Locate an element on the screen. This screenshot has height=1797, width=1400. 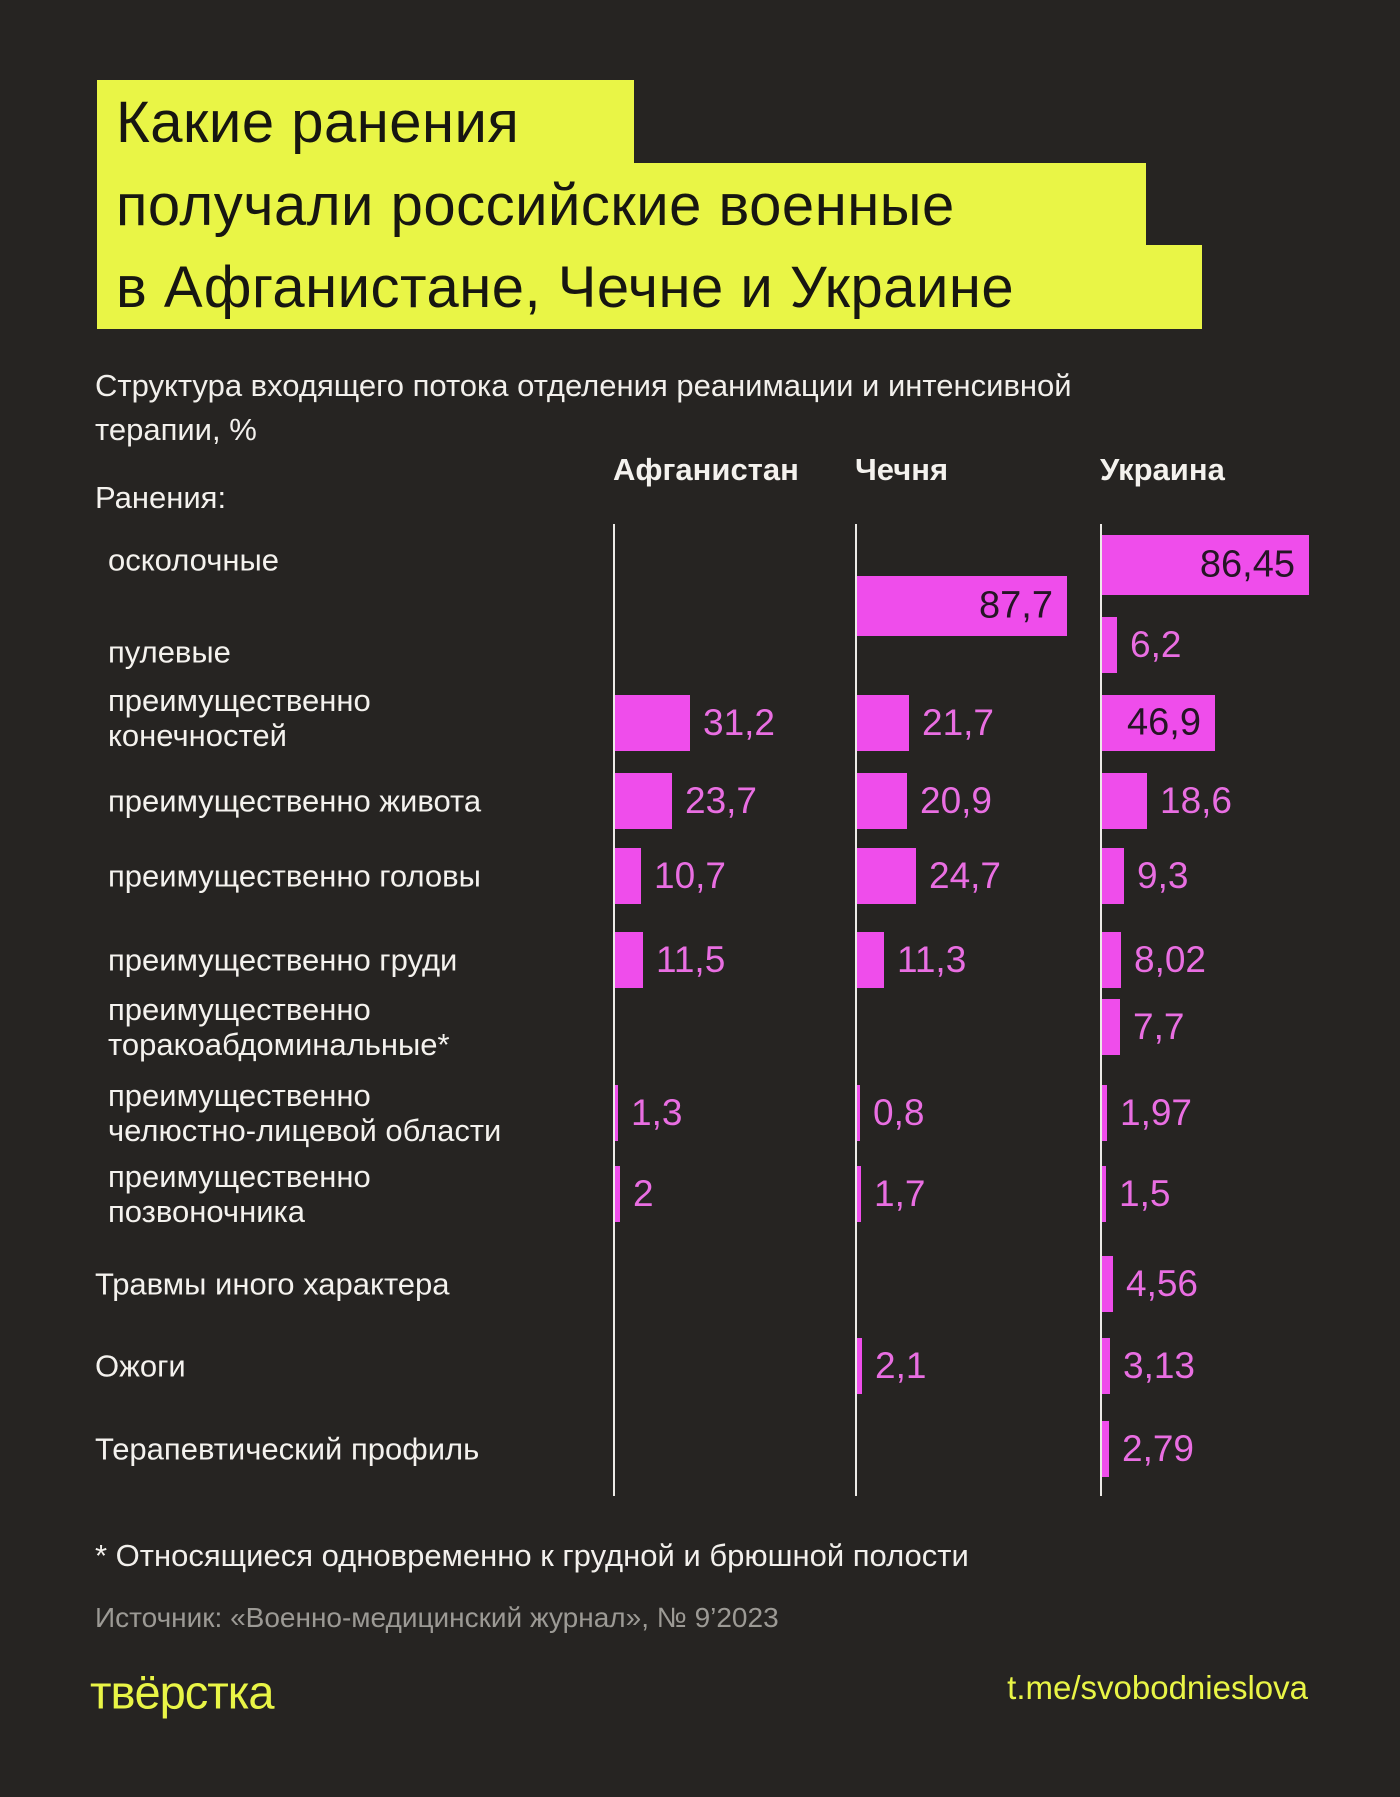
row-label: Терапевтический профиль is located at coordinates (287, 1449).